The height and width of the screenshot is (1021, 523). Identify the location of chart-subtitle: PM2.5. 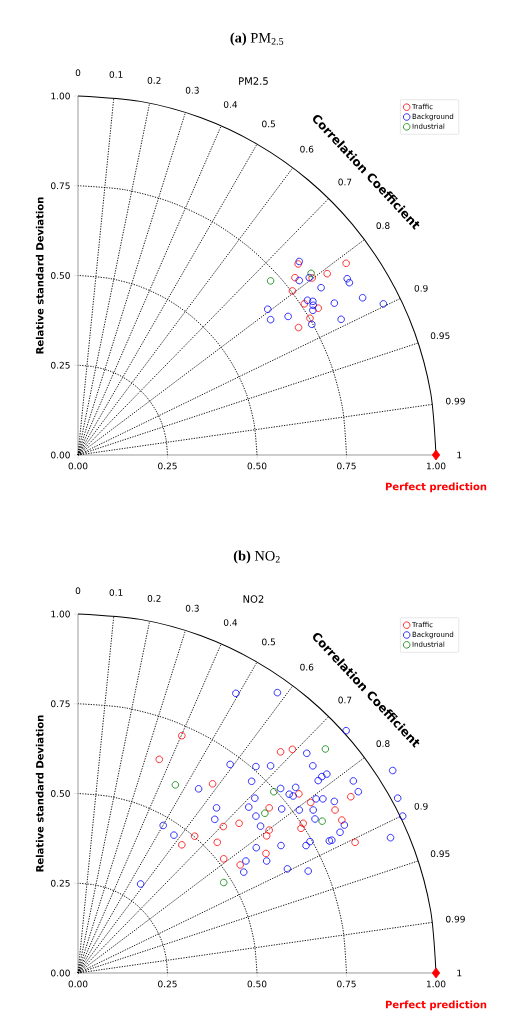
(253, 81).